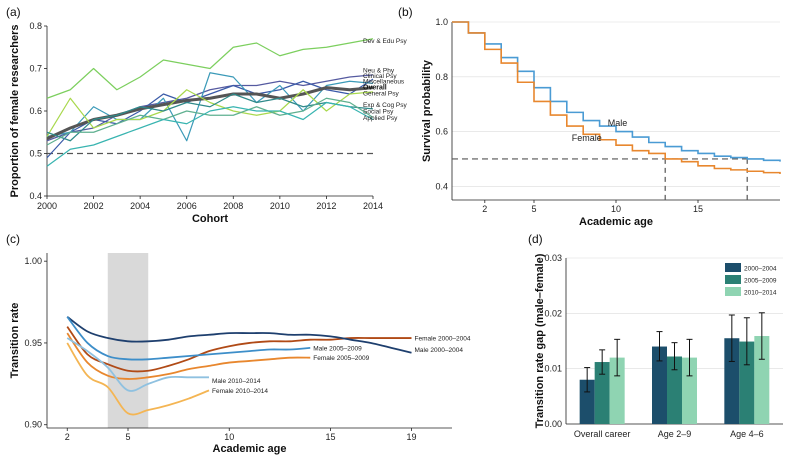 The height and width of the screenshot is (458, 793). Describe the element at coordinates (380, 76) in the screenshot. I see `series-label-clinical-psy: Clinical Psy` at that location.